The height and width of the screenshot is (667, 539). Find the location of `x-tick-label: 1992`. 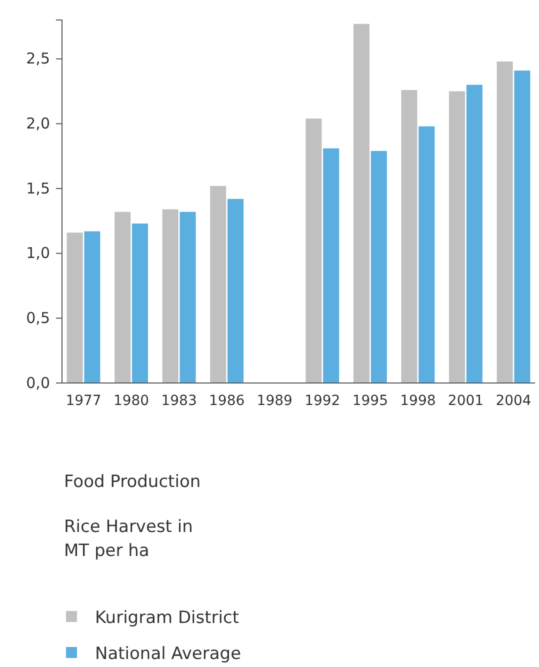

x-tick-label: 1992 is located at coordinates (322, 400).